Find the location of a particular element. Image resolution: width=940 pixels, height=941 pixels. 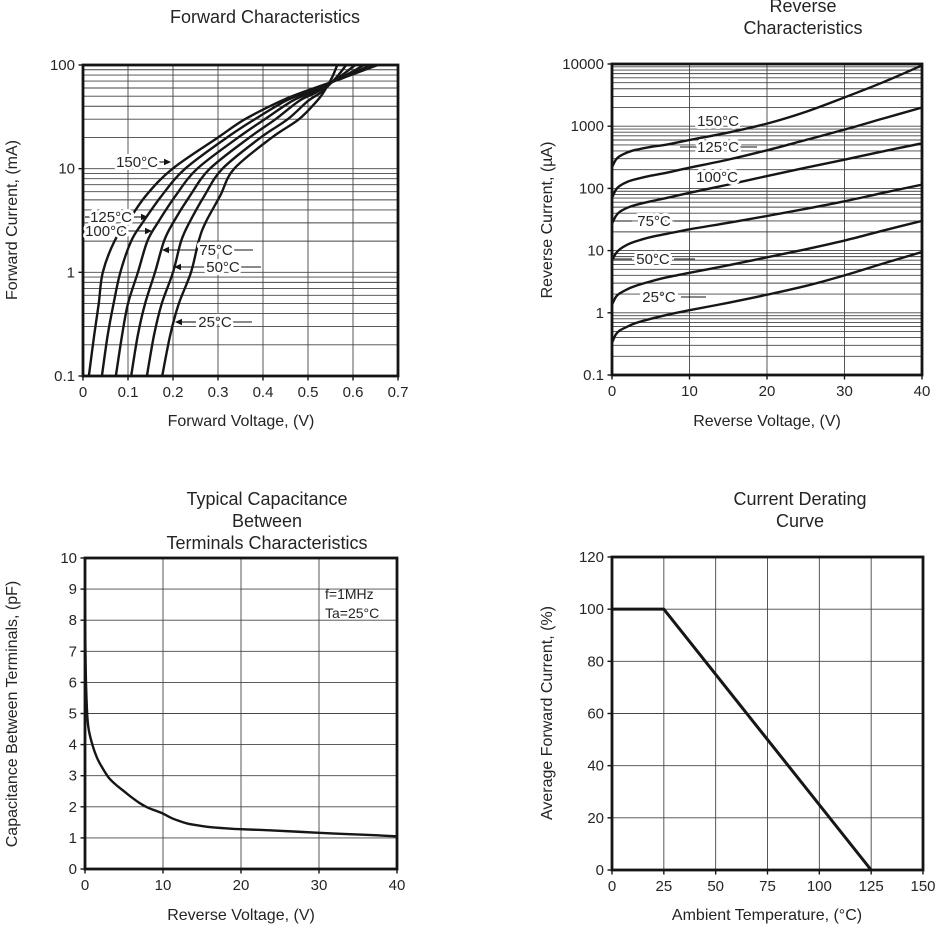

svg-text: 1000 is located at coordinates (587, 126).